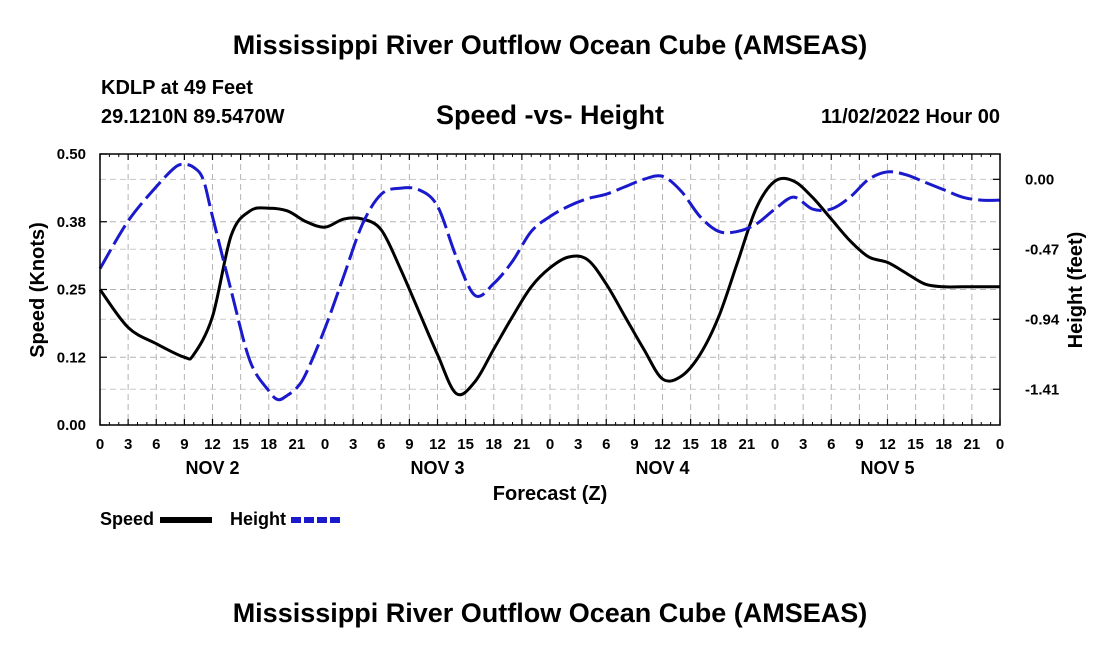 This screenshot has width=1100, height=650. I want to click on y-tick-label: 0.00, so click(71, 425).